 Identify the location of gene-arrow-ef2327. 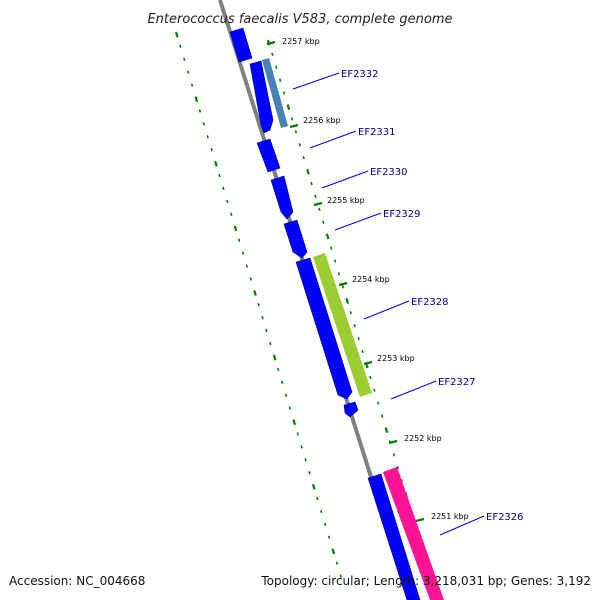
(351, 409).